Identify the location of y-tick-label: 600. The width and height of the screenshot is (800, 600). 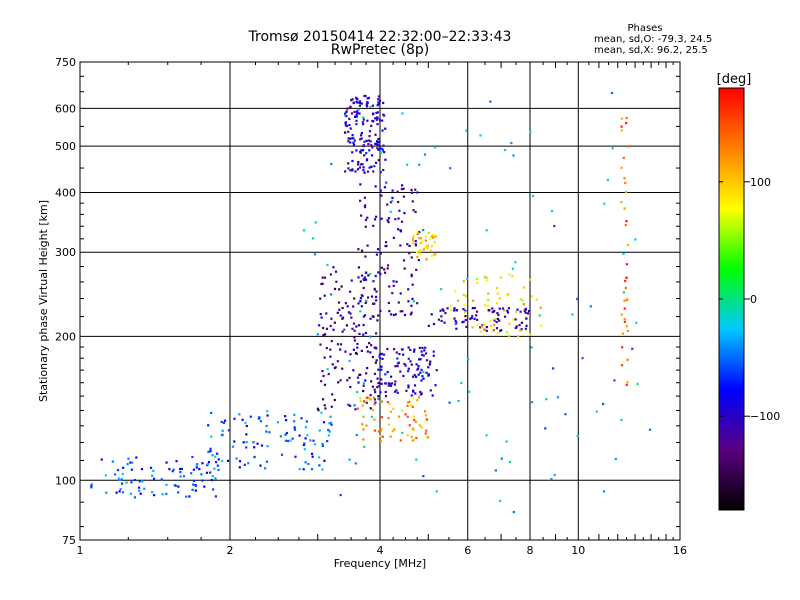
(65, 108).